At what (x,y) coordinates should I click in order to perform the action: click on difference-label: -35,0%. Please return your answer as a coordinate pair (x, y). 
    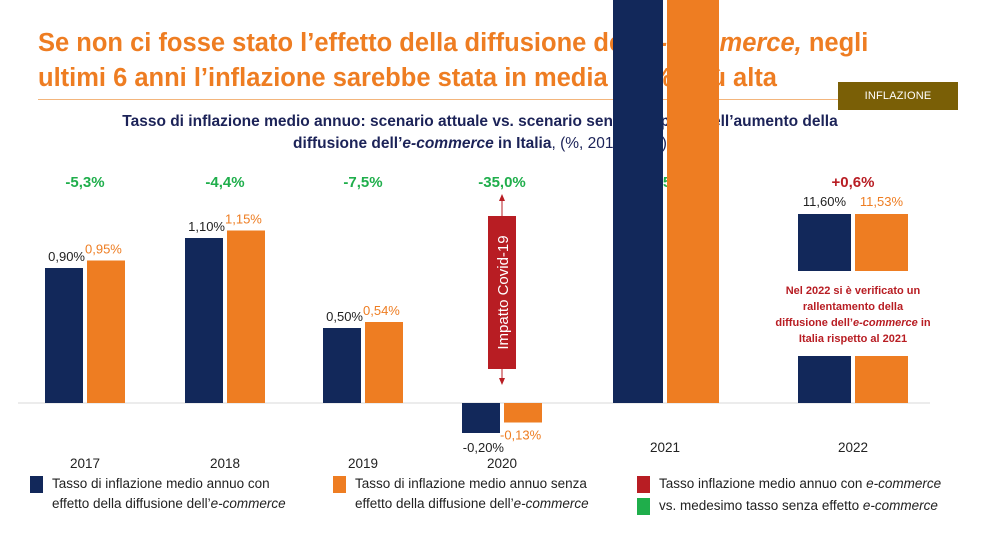
    Looking at the image, I should click on (502, 182).